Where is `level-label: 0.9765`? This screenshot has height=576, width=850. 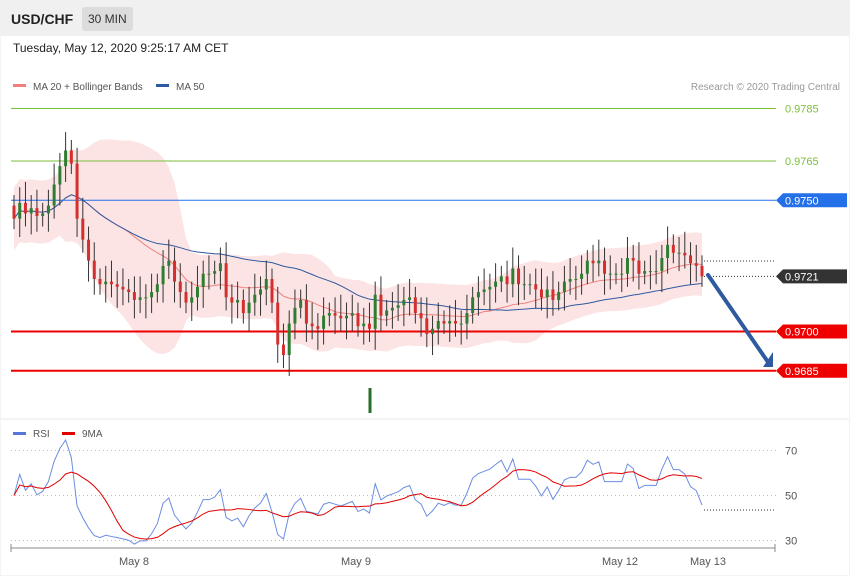 level-label: 0.9765 is located at coordinates (802, 162).